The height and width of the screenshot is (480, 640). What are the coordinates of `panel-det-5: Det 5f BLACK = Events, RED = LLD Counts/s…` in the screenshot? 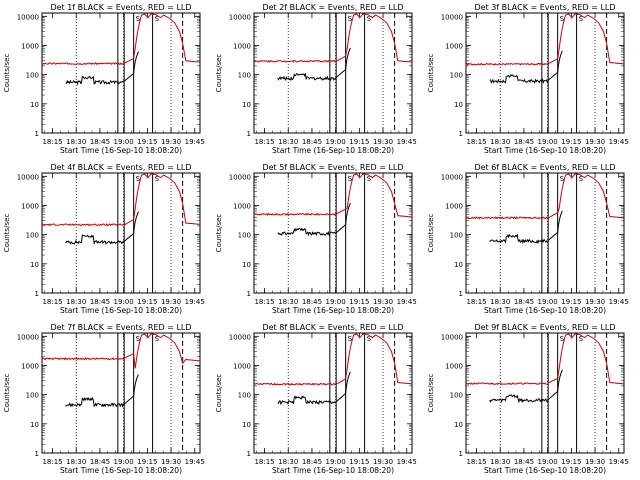 It's located at (316, 239).